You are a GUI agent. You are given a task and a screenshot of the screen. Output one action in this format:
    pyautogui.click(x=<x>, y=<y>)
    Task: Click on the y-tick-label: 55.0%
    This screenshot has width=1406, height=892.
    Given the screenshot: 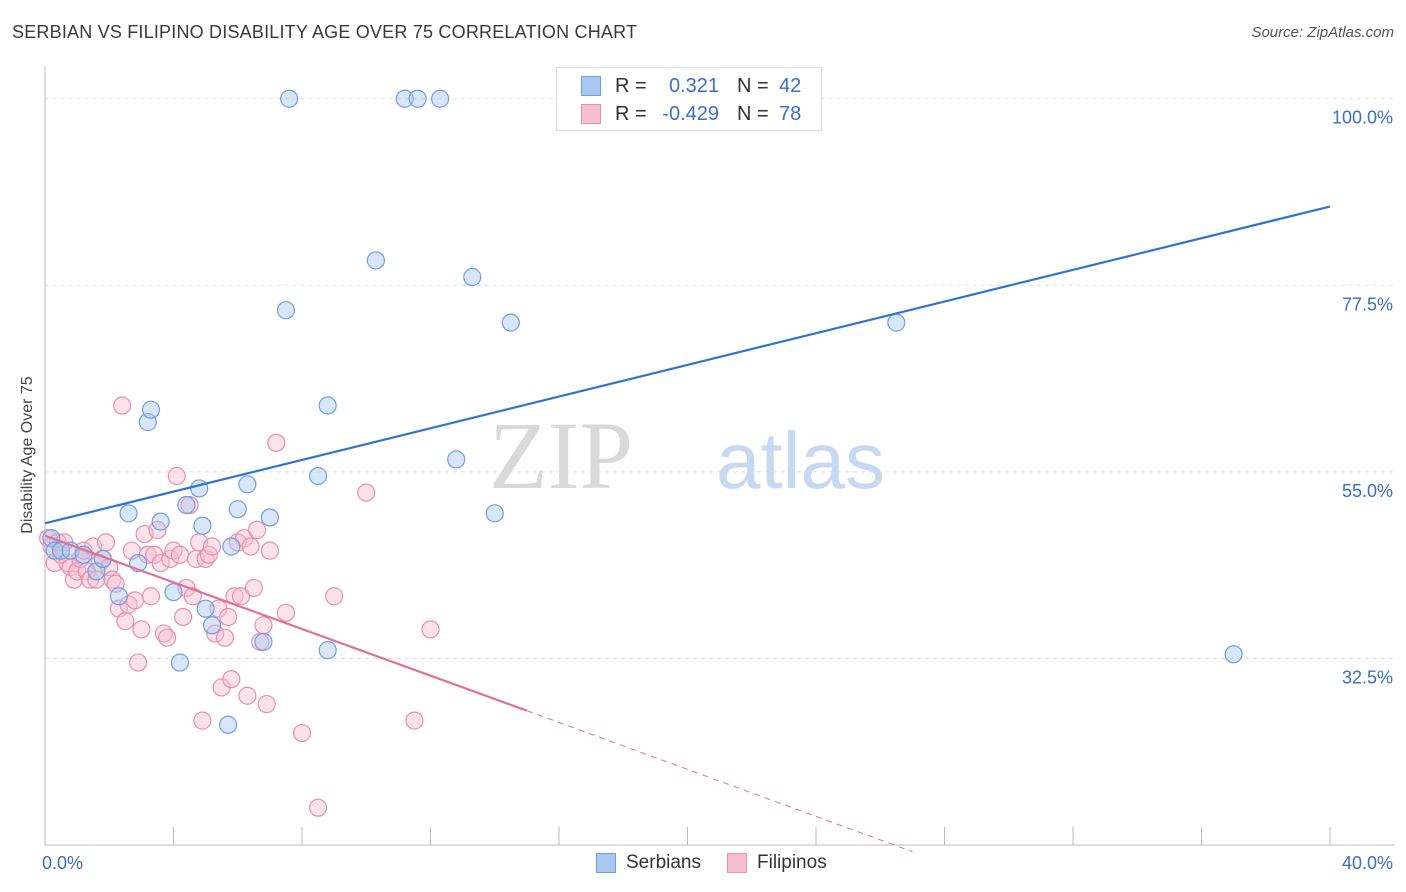 What is the action you would take?
    pyautogui.click(x=1367, y=491)
    